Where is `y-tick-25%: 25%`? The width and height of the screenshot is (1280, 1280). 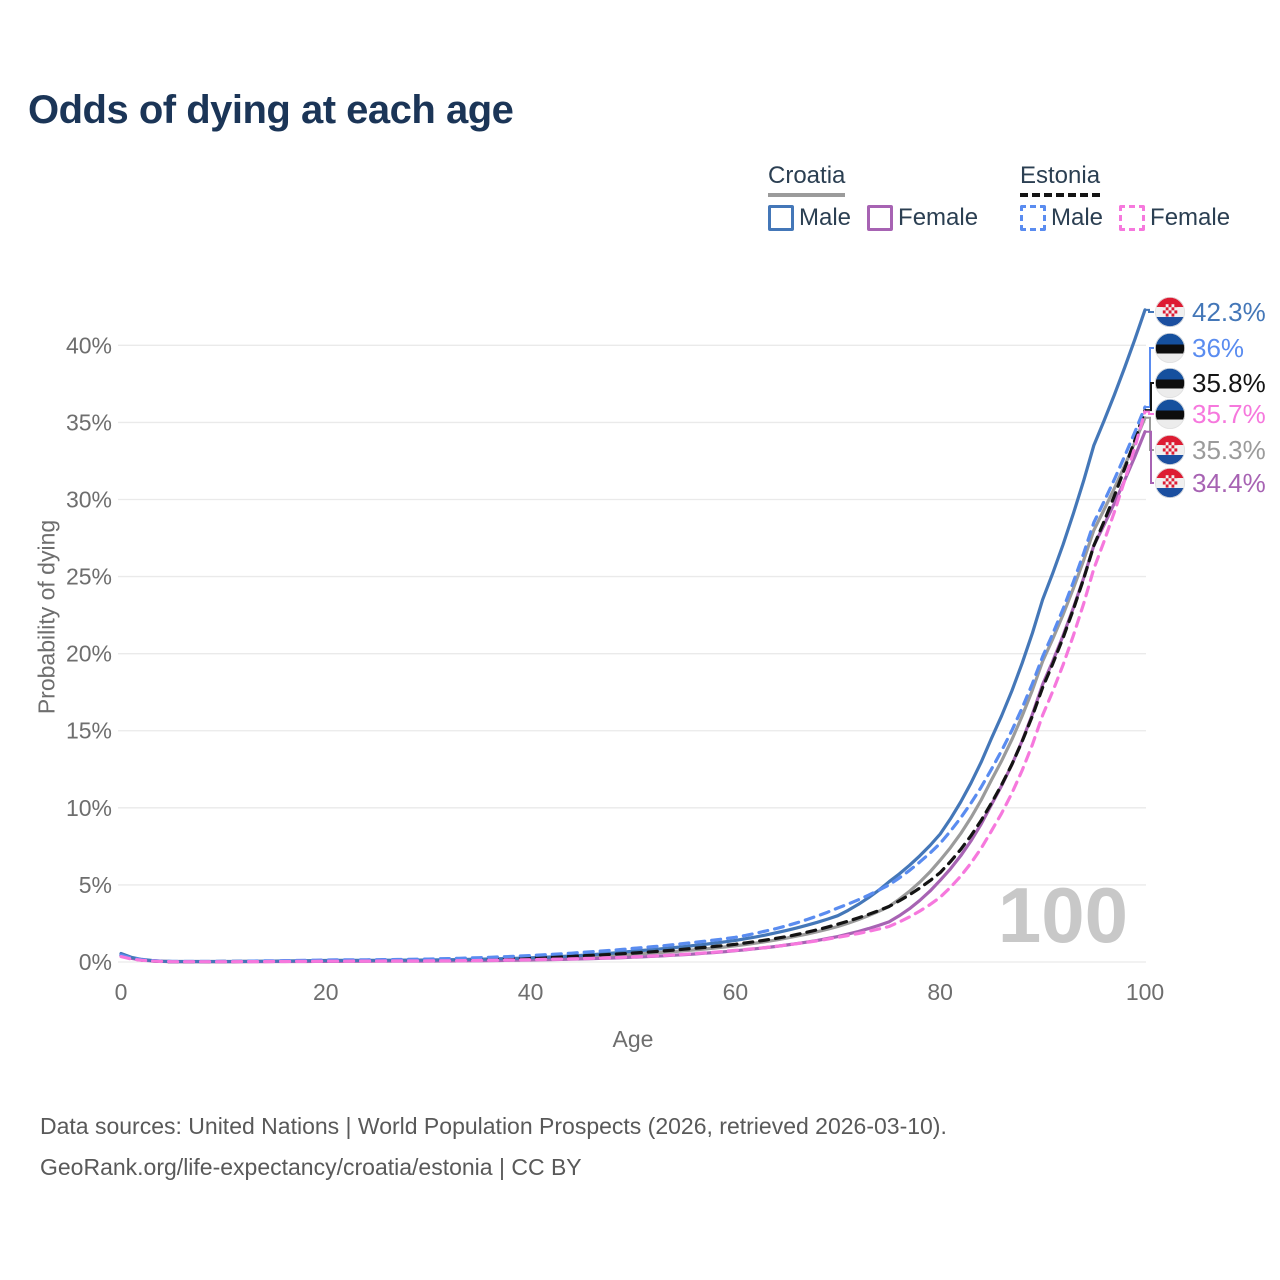 y-tick-25%: 25% is located at coordinates (89, 577).